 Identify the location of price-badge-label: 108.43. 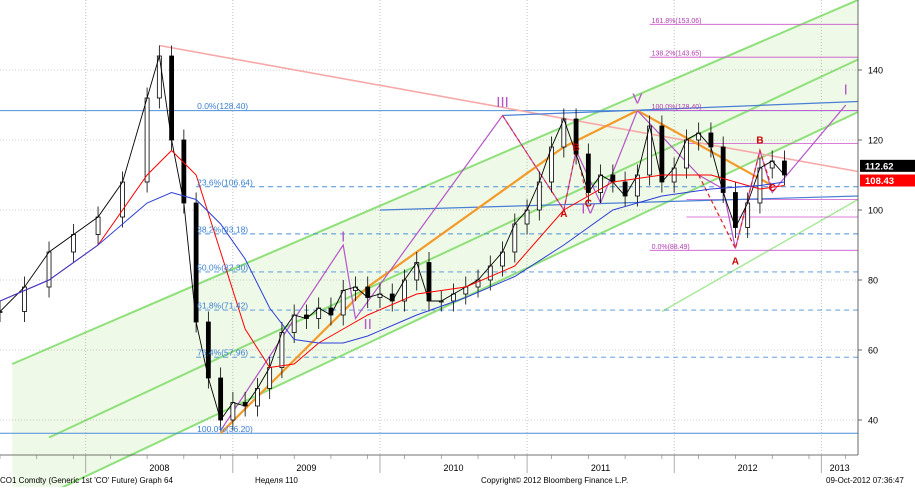
(879, 181).